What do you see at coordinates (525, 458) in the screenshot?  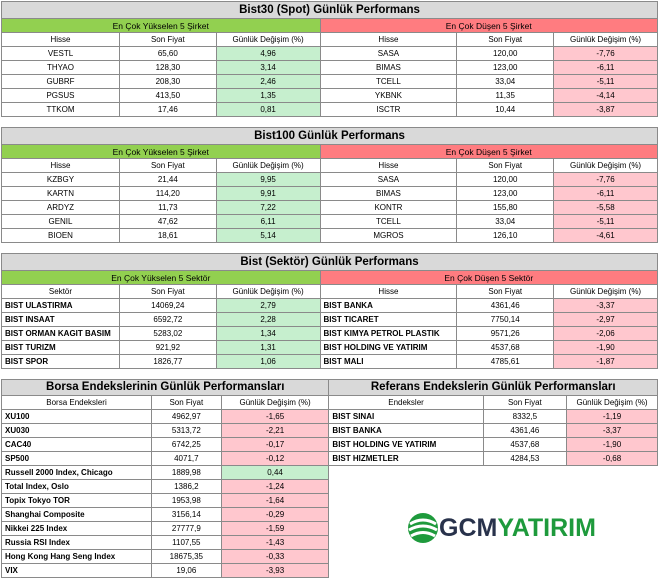 I see `price: 4284,53` at bounding box center [525, 458].